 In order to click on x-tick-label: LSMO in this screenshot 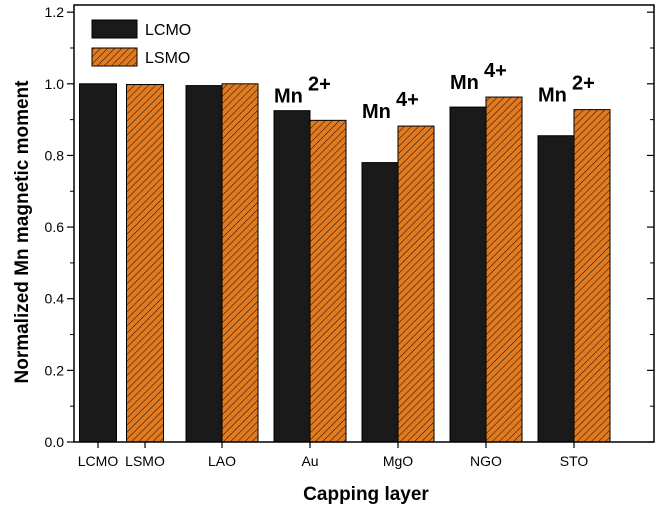, I will do `click(145, 461)`.